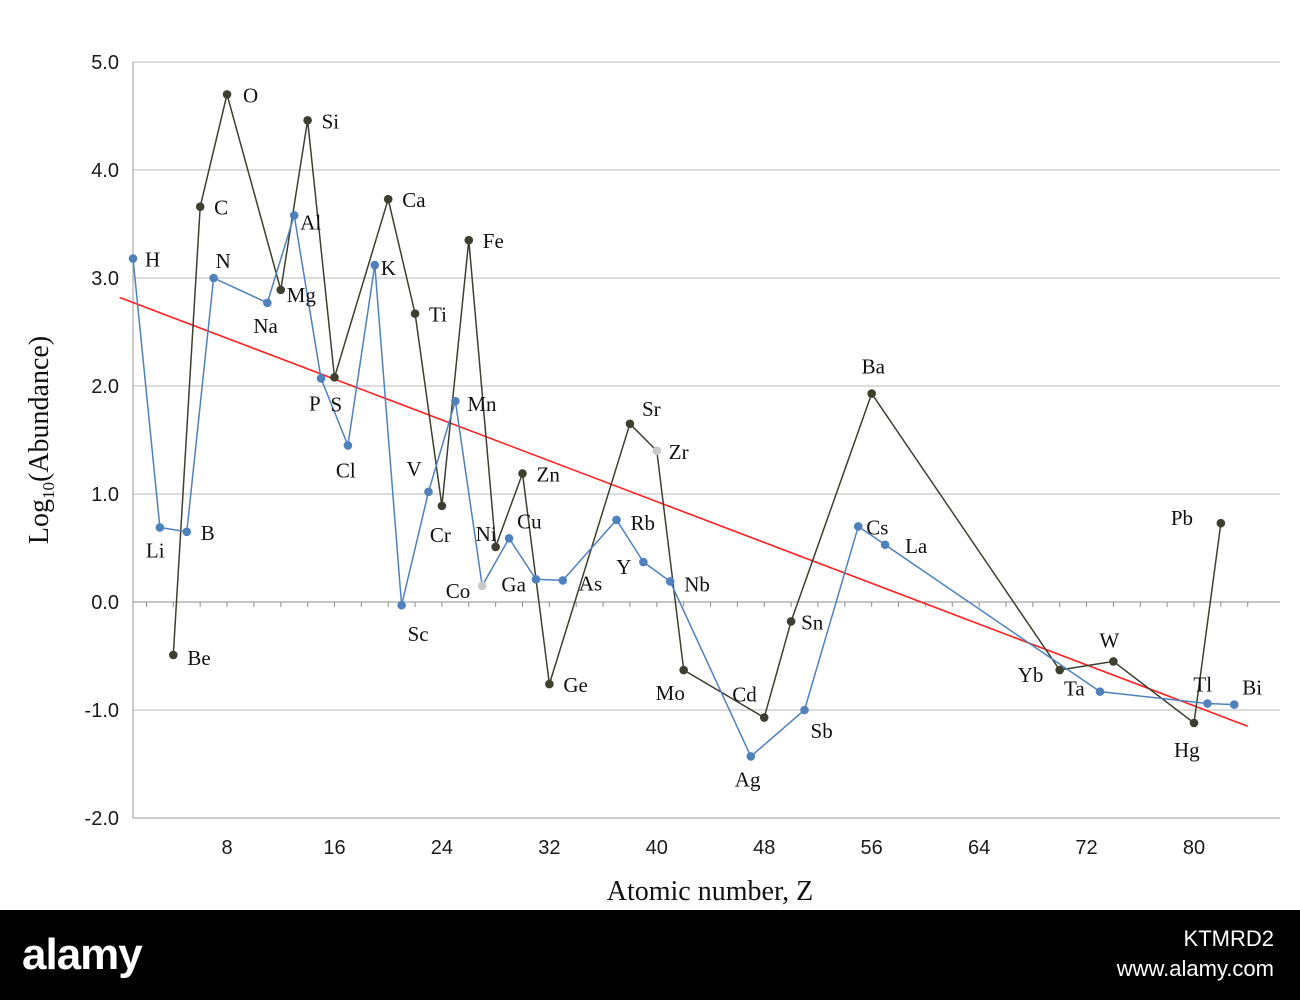 This screenshot has width=1300, height=1000. Describe the element at coordinates (267, 303) in the screenshot. I see `data-point-na` at that location.